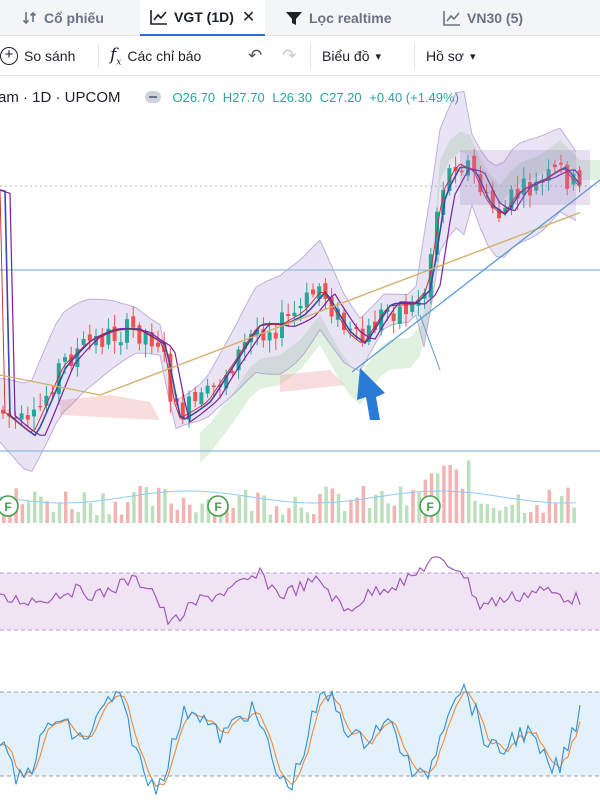 This screenshot has width=600, height=800. I want to click on tab-vgt: VGT (1D) ✕, so click(203, 18).